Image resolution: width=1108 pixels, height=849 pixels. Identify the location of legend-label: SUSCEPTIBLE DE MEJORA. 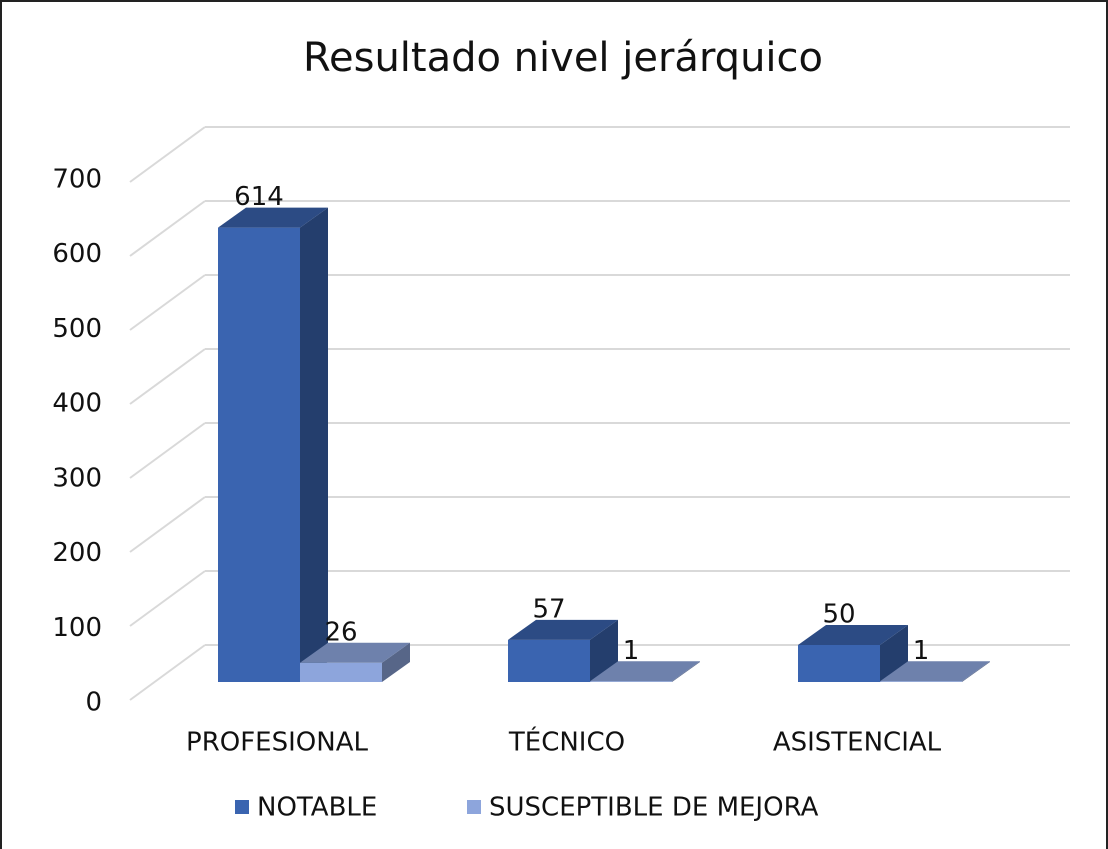
(654, 808).